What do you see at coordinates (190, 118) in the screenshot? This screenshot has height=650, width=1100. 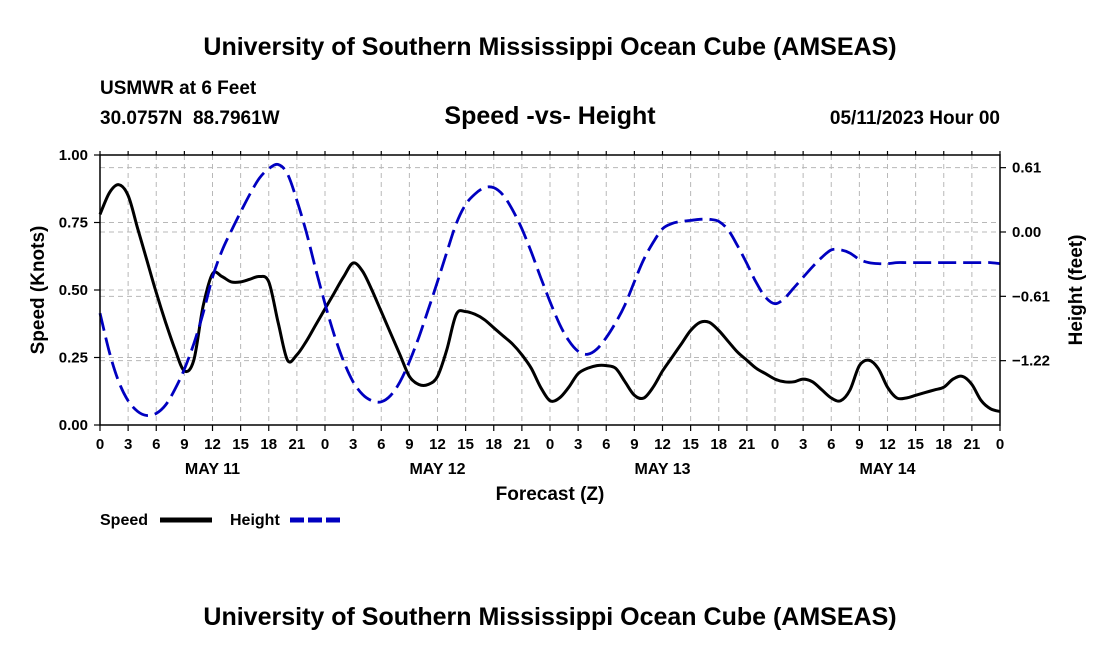 I see `location-label: 30.0757N 88.7961W` at bounding box center [190, 118].